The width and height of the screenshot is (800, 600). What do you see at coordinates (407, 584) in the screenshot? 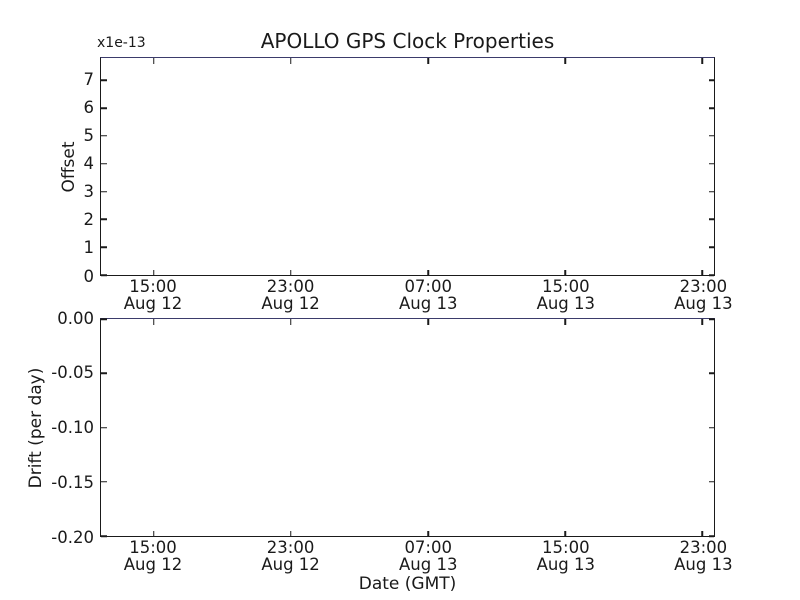
I see `x-axis-label: Date (GMT)` at bounding box center [407, 584].